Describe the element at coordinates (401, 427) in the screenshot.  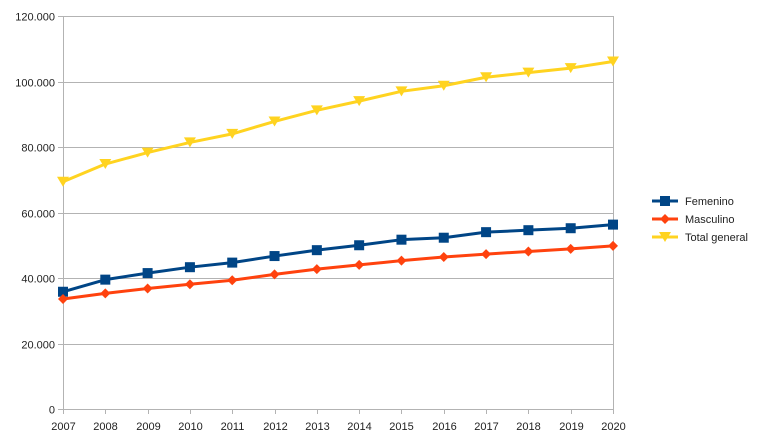
I see `x-tick-label: 2015` at that location.